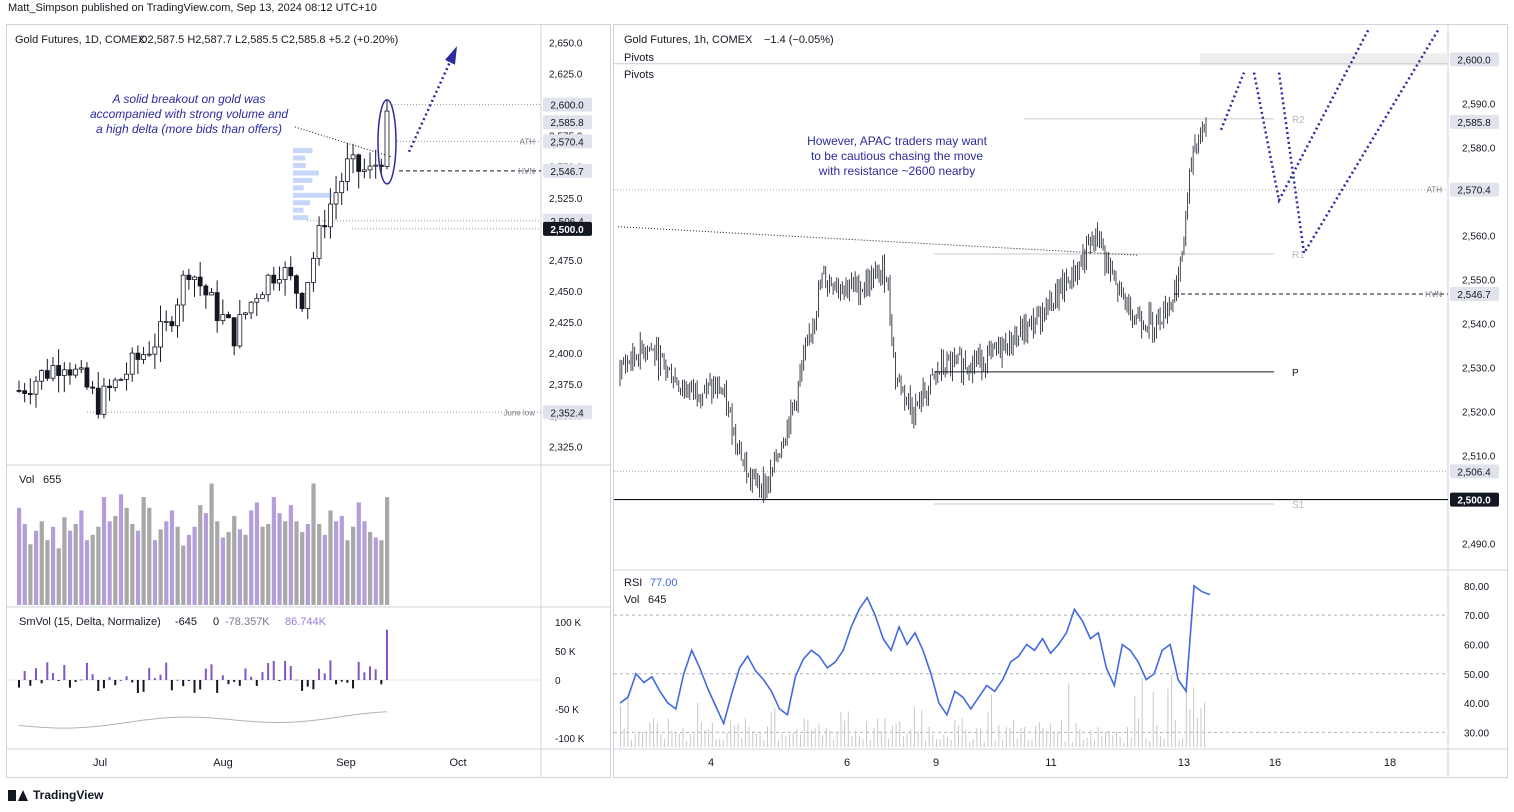  What do you see at coordinates (519, 412) in the screenshot?
I see `level-label: June low` at bounding box center [519, 412].